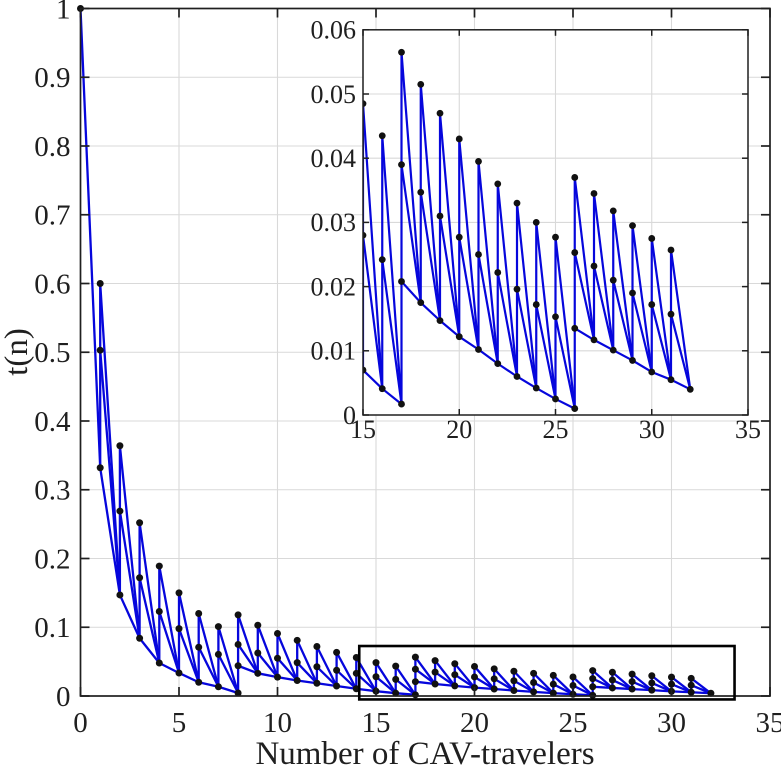  I want to click on x-axis-label: Number of CAV-travelers, so click(424, 753).